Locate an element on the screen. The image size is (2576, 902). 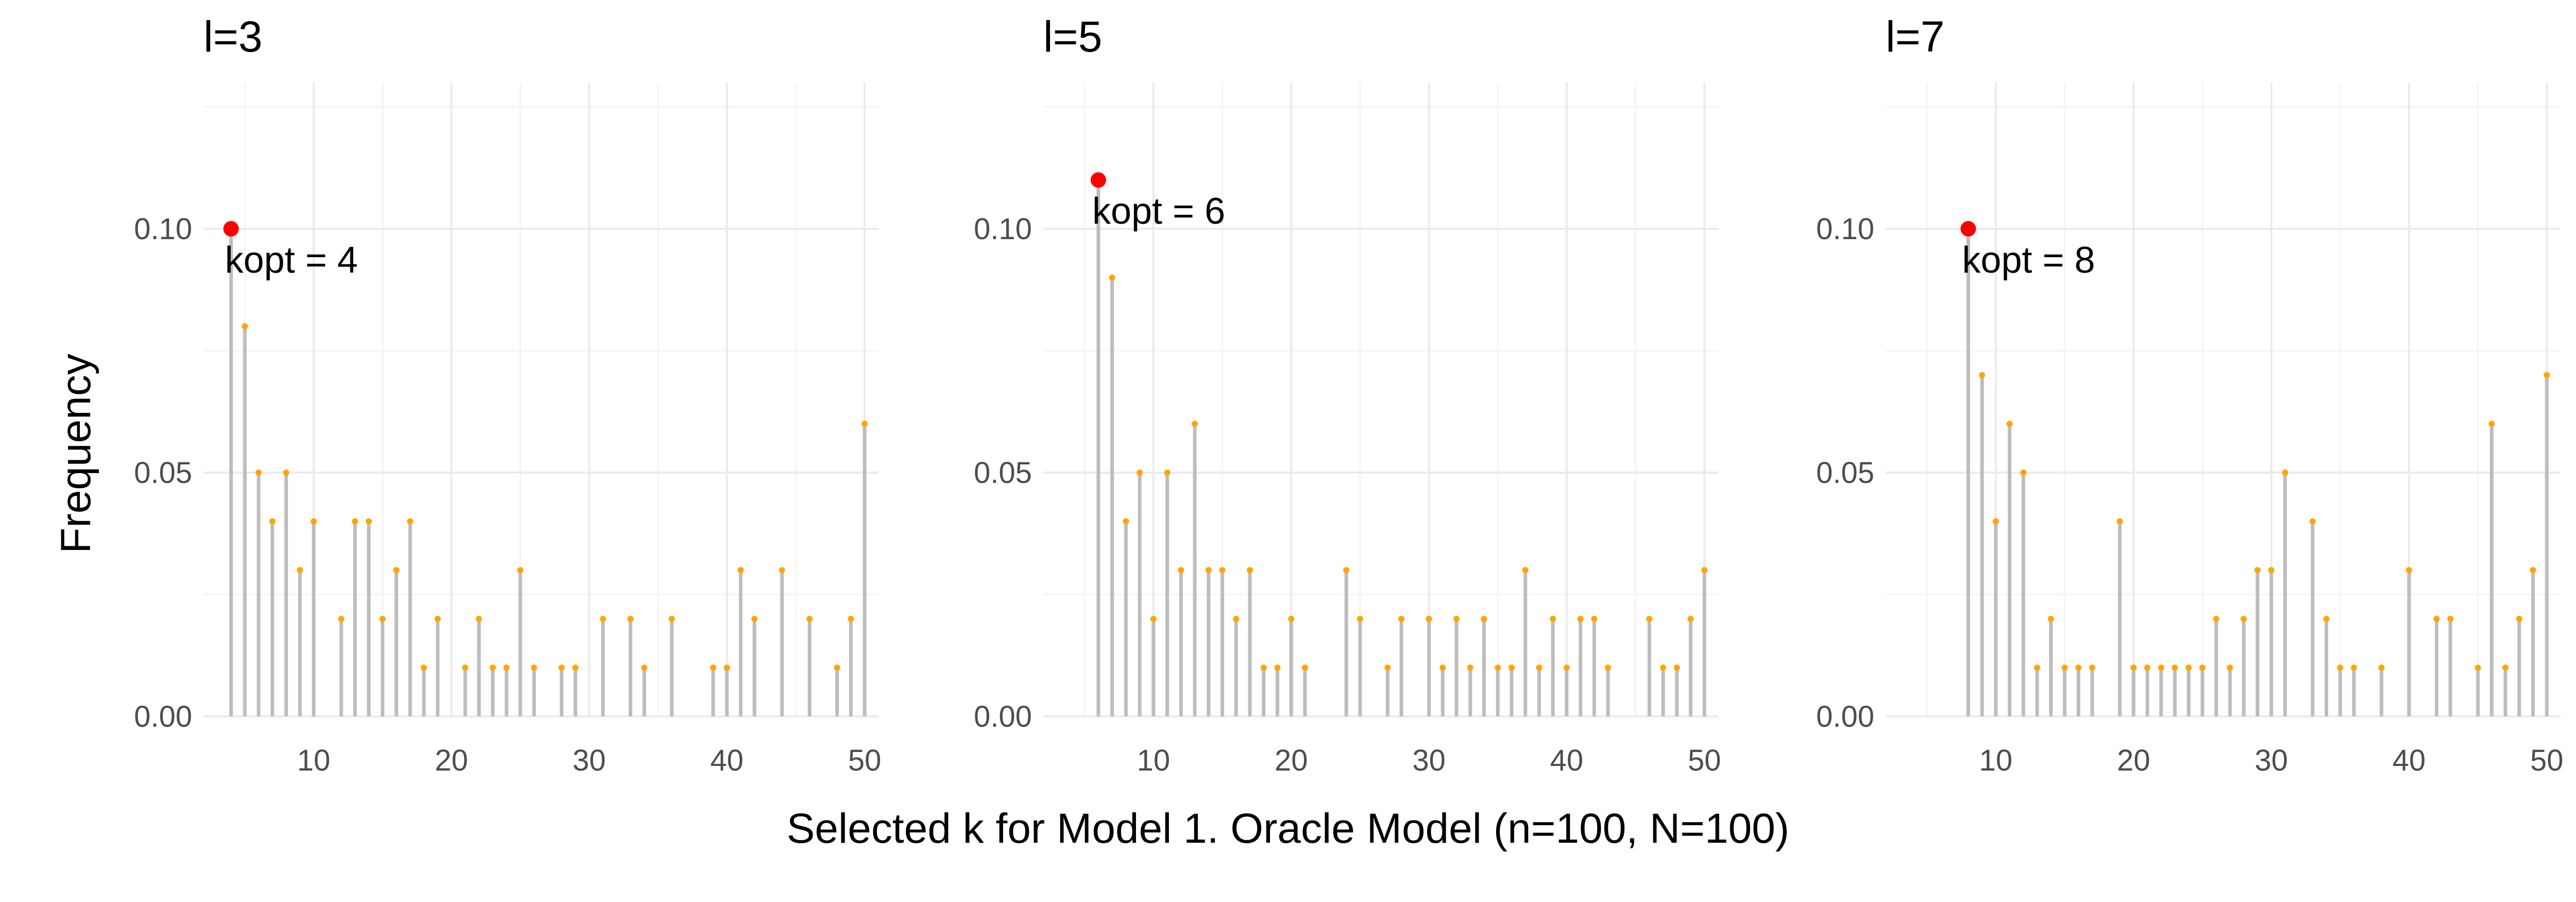
kopt-point is located at coordinates (1968, 229).